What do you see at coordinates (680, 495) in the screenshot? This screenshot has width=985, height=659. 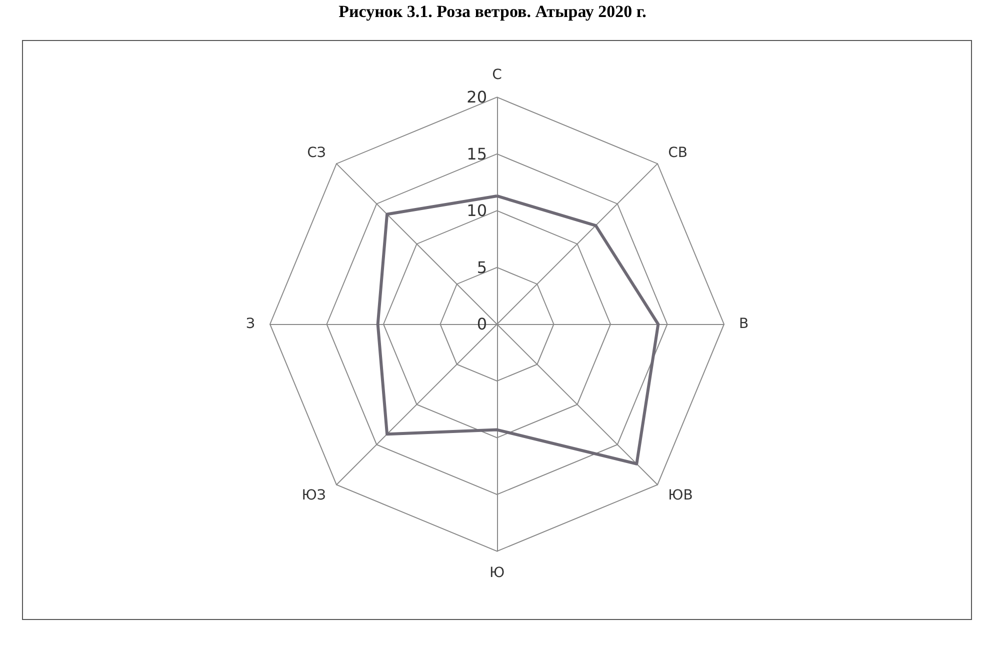 I see `spoke-label: ЮВ` at bounding box center [680, 495].